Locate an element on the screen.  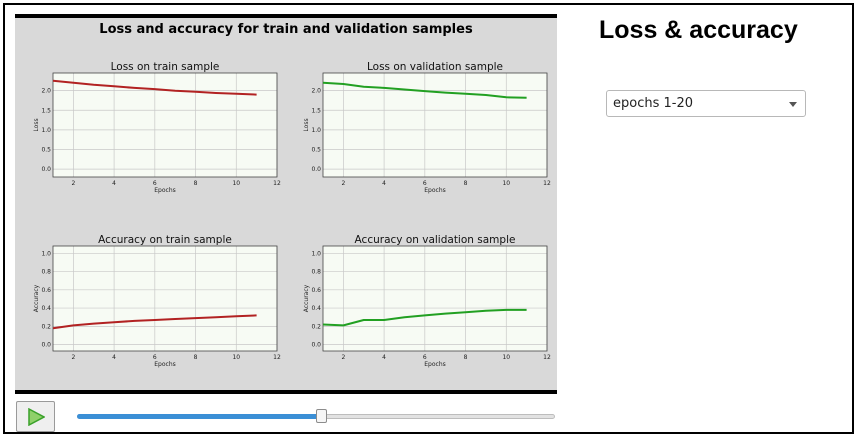
epoch-slider is located at coordinates (316, 416).